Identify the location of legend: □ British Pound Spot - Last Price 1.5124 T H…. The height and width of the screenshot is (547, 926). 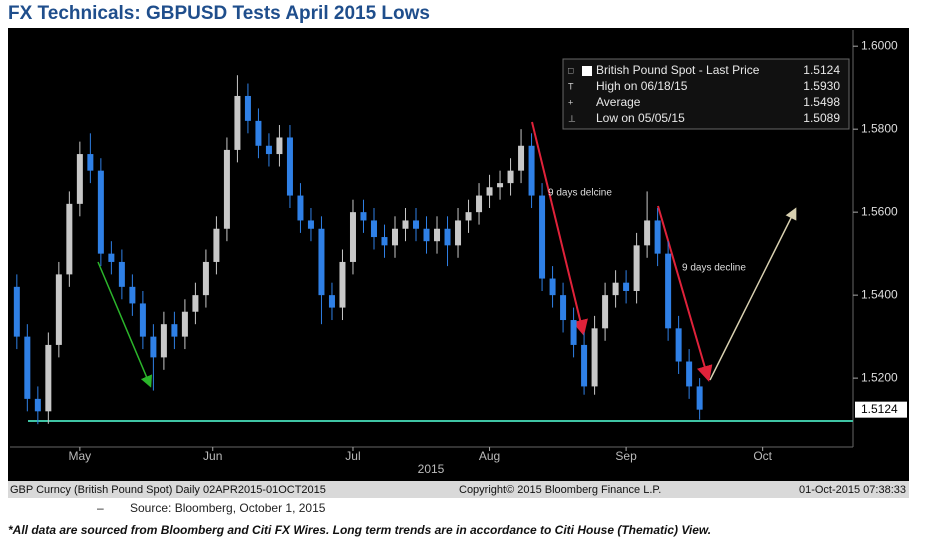
(706, 94).